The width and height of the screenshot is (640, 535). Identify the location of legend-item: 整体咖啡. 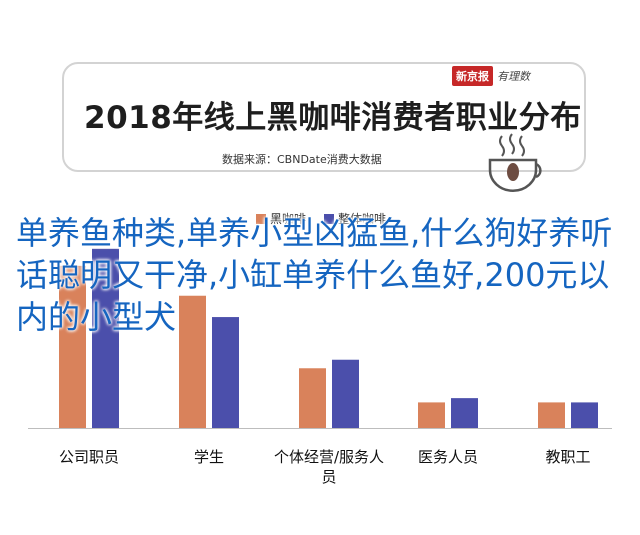
(355, 218).